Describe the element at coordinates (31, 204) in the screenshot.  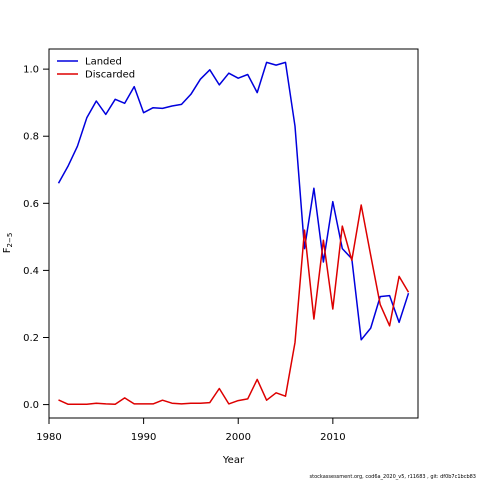
I see `y-tick-label: 0.6` at that location.